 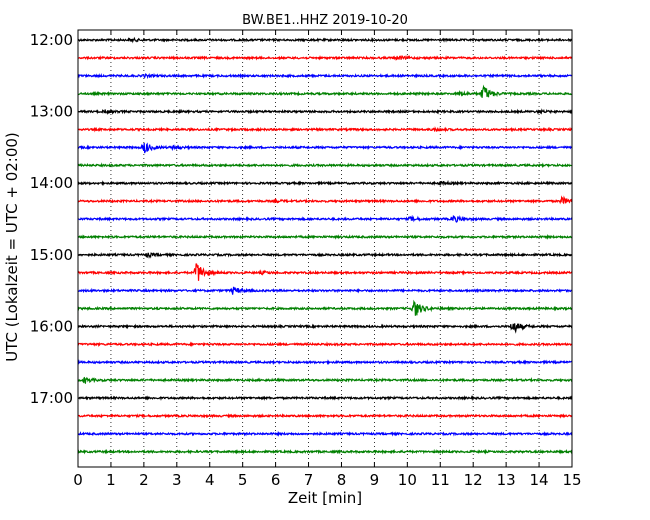 I want to click on x-tick-label-0: 0, so click(x=78, y=480).